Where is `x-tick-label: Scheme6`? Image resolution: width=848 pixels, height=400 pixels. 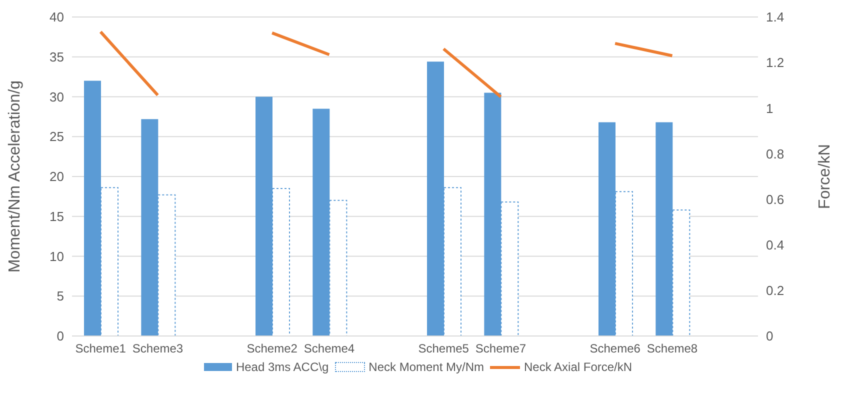 x-tick-label: Scheme6 is located at coordinates (615, 349).